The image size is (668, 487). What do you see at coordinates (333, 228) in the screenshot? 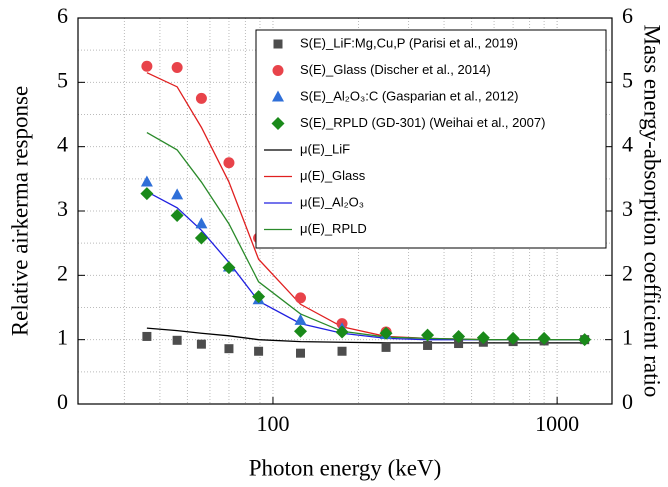
I see `legend-label: μ(E)_RPLD` at bounding box center [333, 228].